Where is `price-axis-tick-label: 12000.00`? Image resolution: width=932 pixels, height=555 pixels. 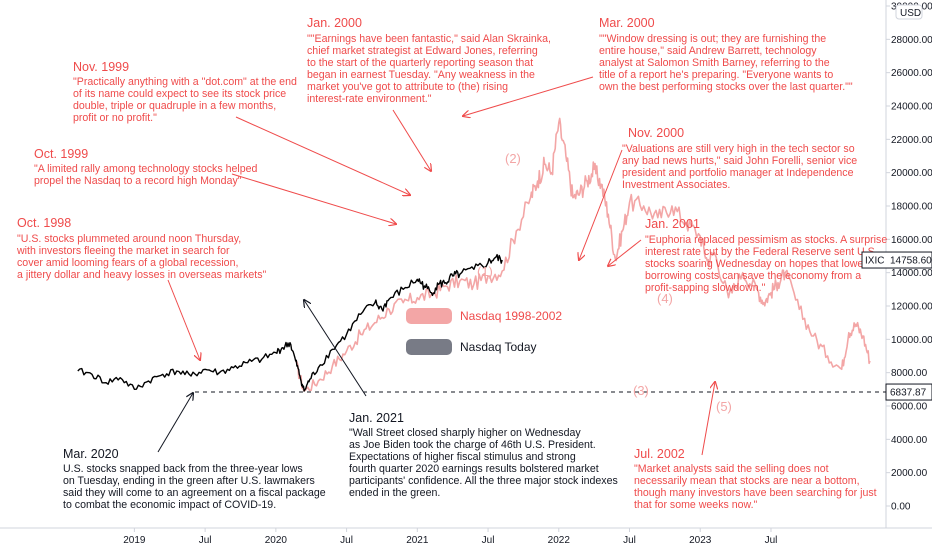 price-axis-tick-label: 12000.00 is located at coordinates (911, 307).